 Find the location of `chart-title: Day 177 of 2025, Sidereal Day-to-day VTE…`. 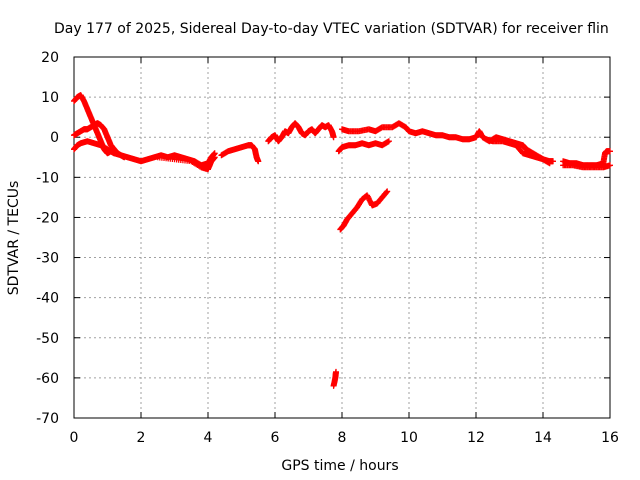

chart-title: Day 177 of 2025, Sidereal Day-to-day VTE… is located at coordinates (331, 29).